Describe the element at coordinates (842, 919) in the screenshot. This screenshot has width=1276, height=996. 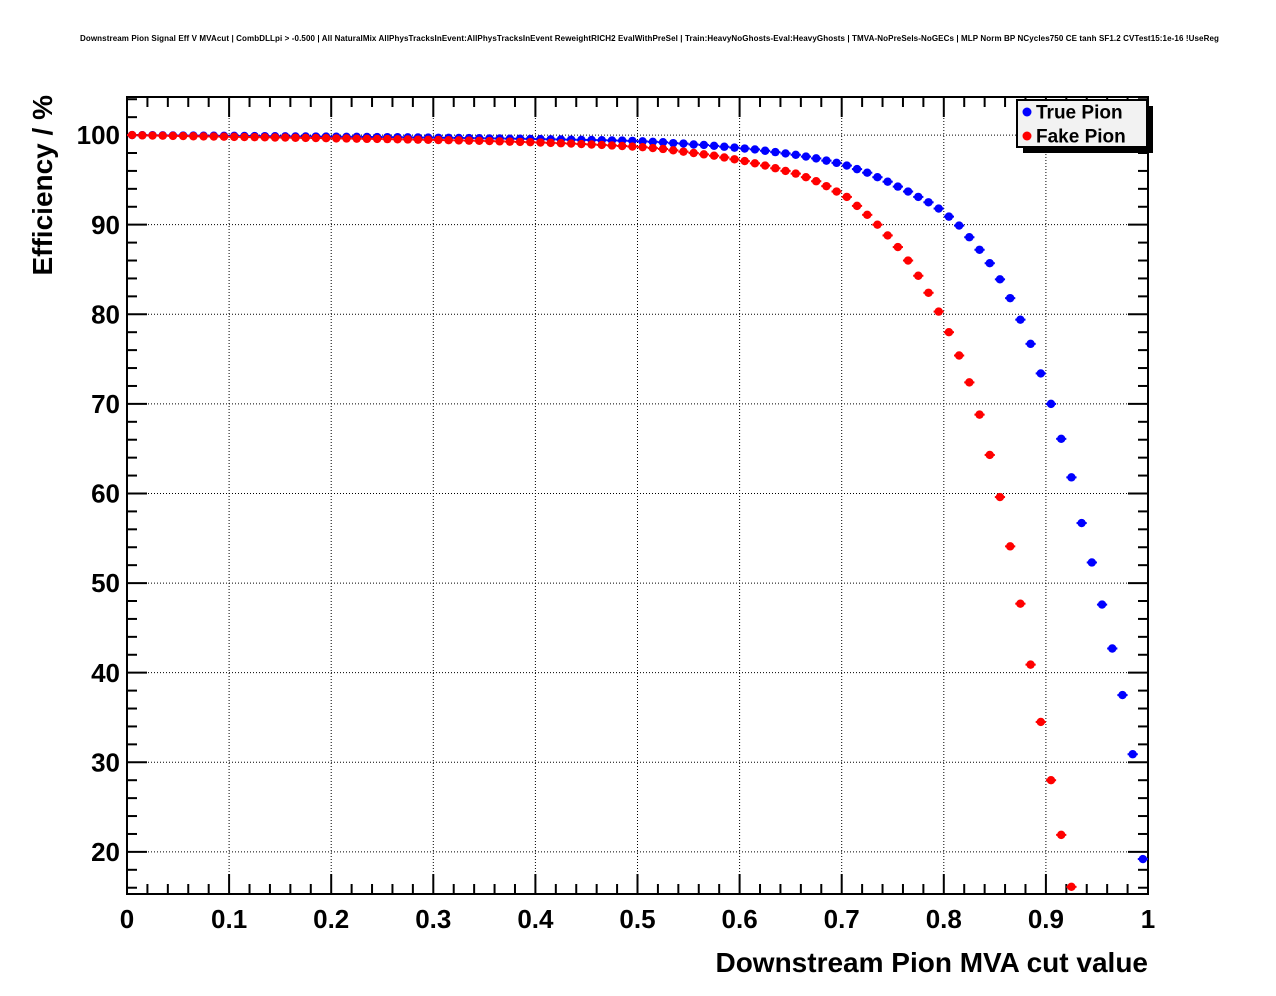
I see `x-tick-label: 0.7` at that location.